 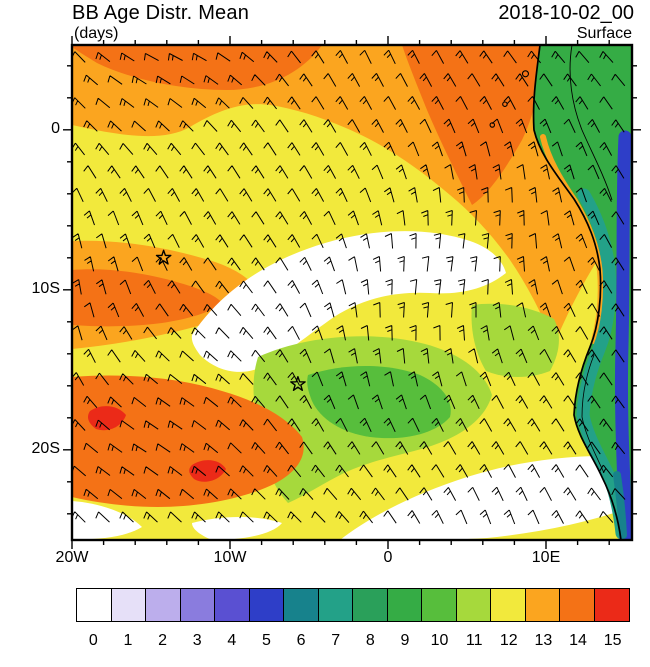 What do you see at coordinates (623, 335) in the screenshot?
I see `region-land-blue-band` at bounding box center [623, 335].